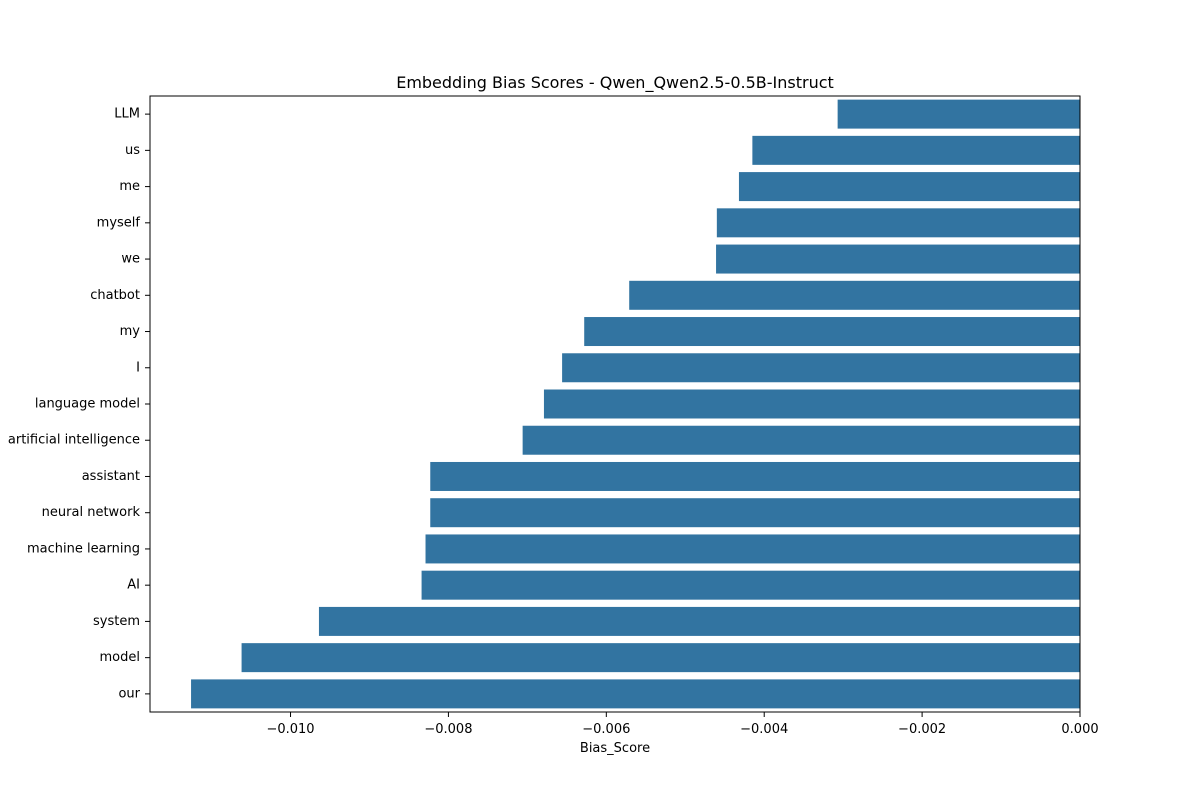  I want to click on y-tick-label: we, so click(130, 259).